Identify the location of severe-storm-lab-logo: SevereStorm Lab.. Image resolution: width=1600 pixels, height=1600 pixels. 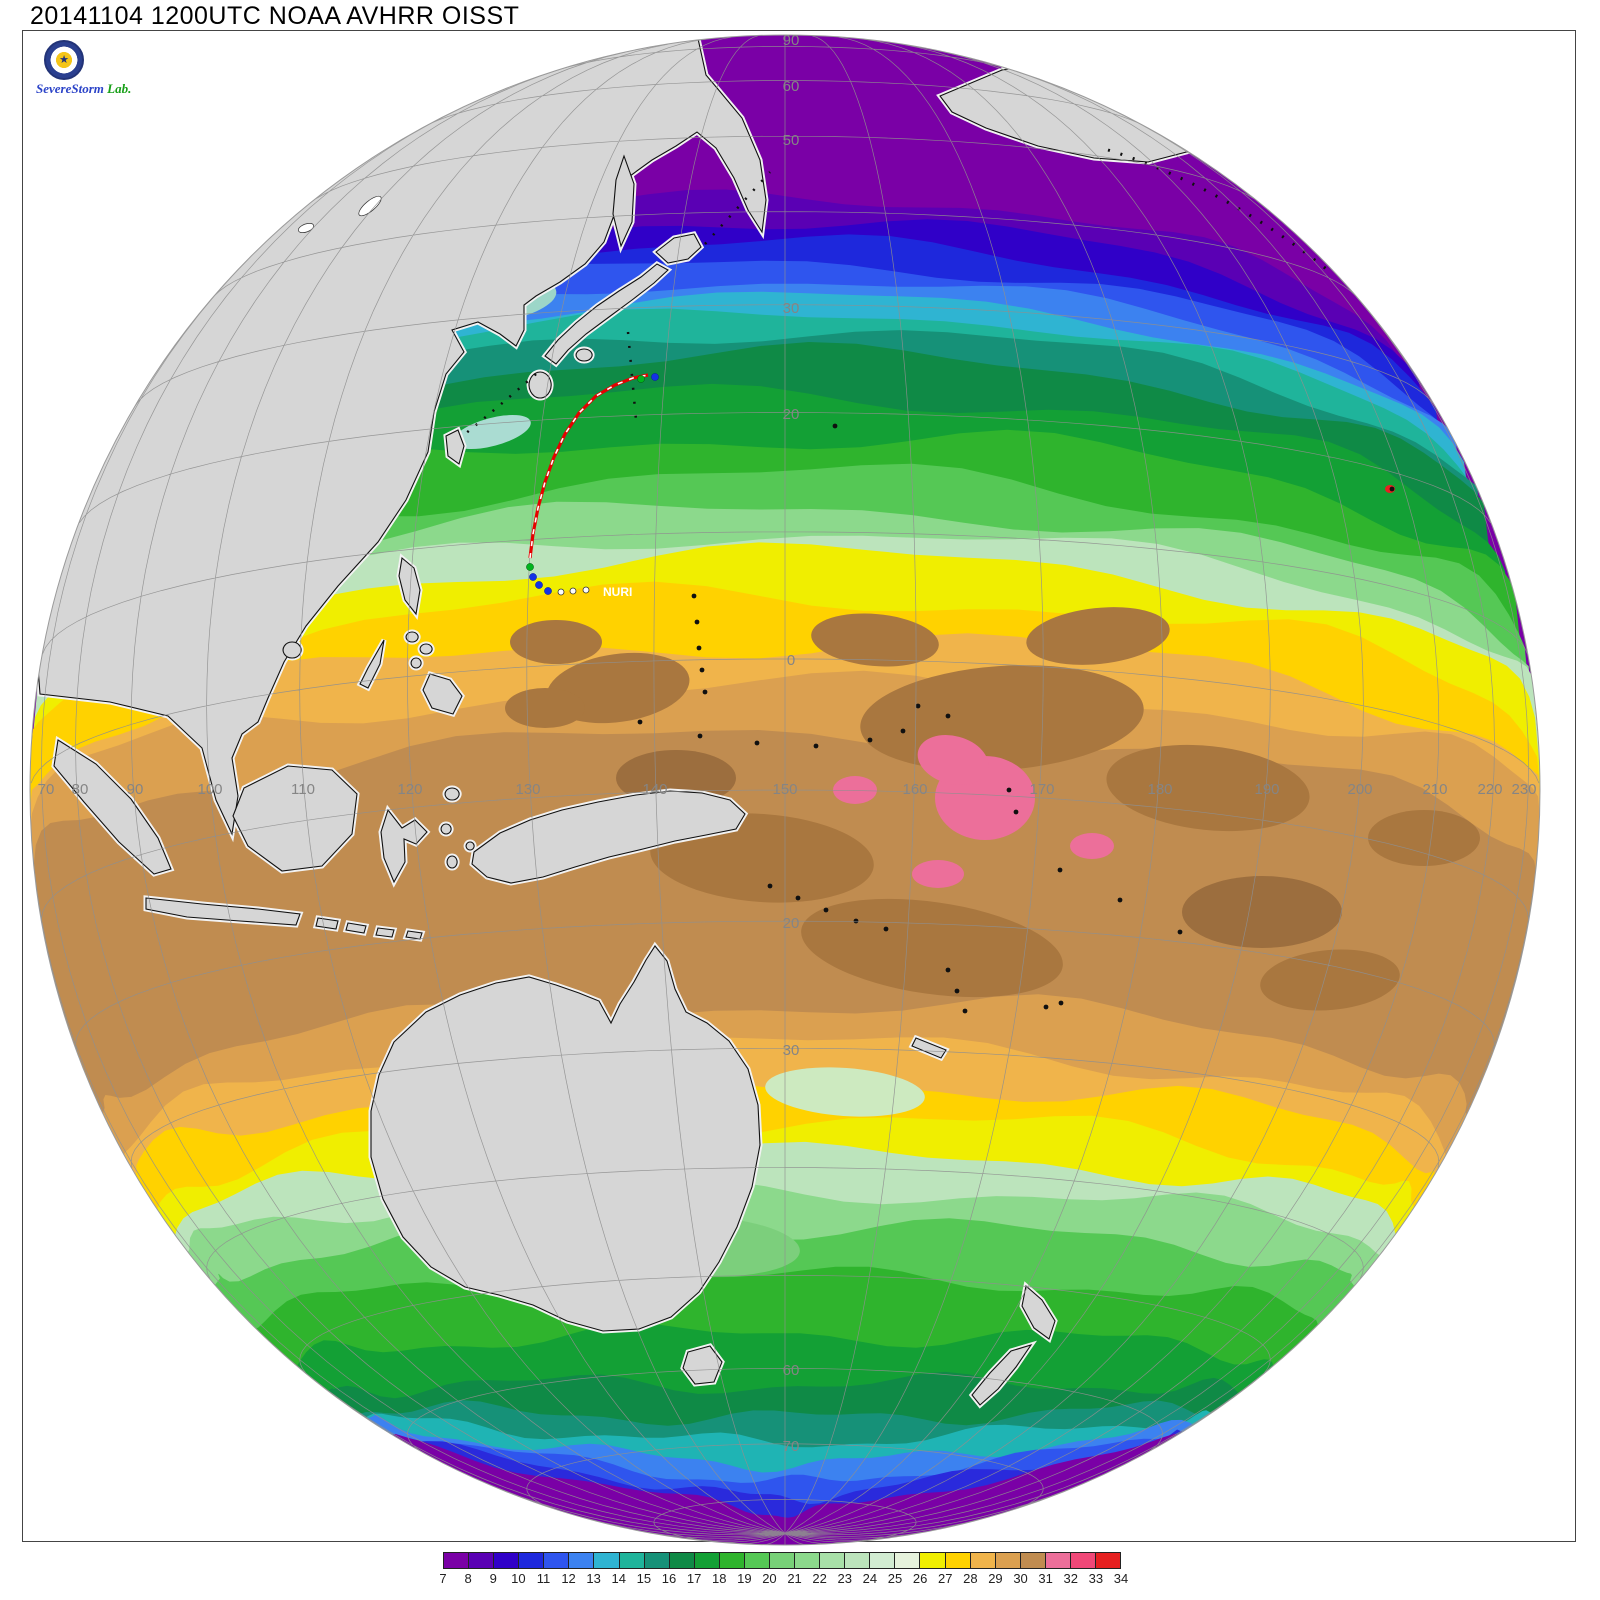
(106, 68).